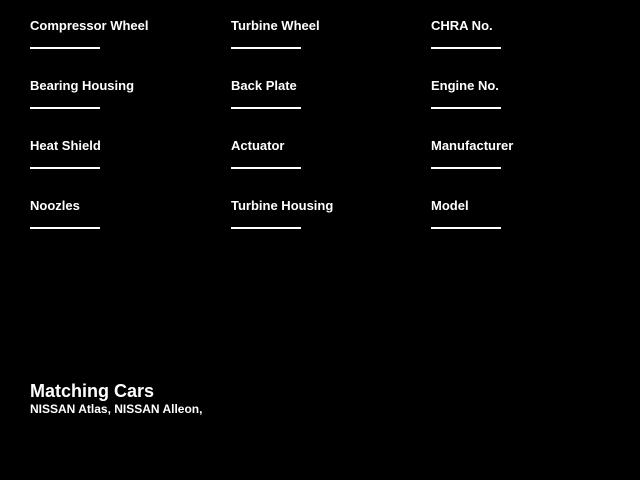 The image size is (640, 480). I want to click on field-label: Heat Shield, so click(65, 145).